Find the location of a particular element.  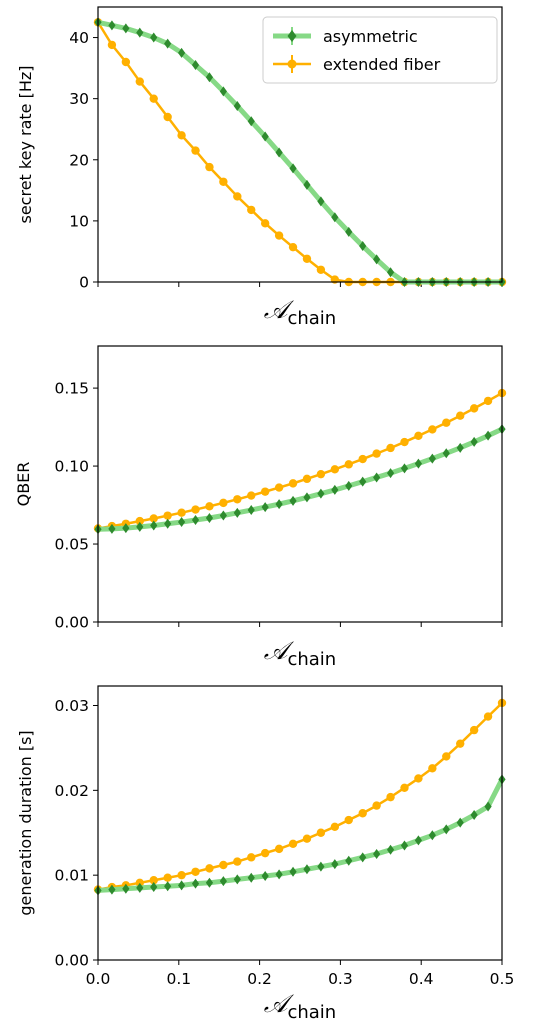

legend: asymmetric extended fiber is located at coordinates (380, 50).